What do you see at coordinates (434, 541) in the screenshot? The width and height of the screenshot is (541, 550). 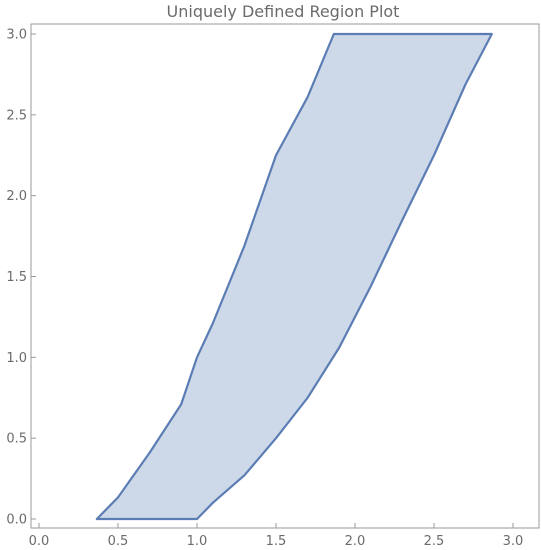 I see `x-tick-label: 2.5` at bounding box center [434, 541].